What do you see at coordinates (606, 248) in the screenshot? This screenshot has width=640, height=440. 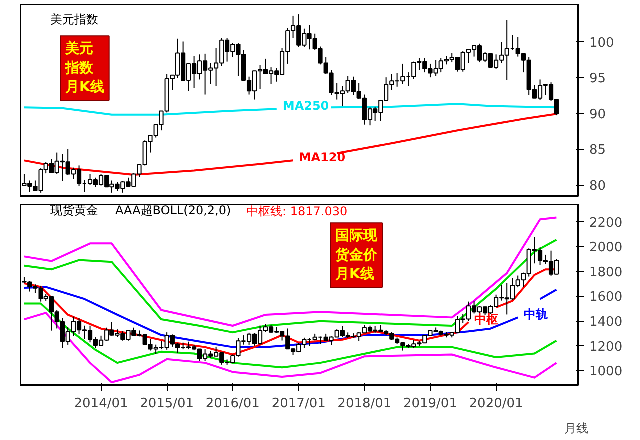 I see `y-tick-label: 2000` at bounding box center [606, 248].